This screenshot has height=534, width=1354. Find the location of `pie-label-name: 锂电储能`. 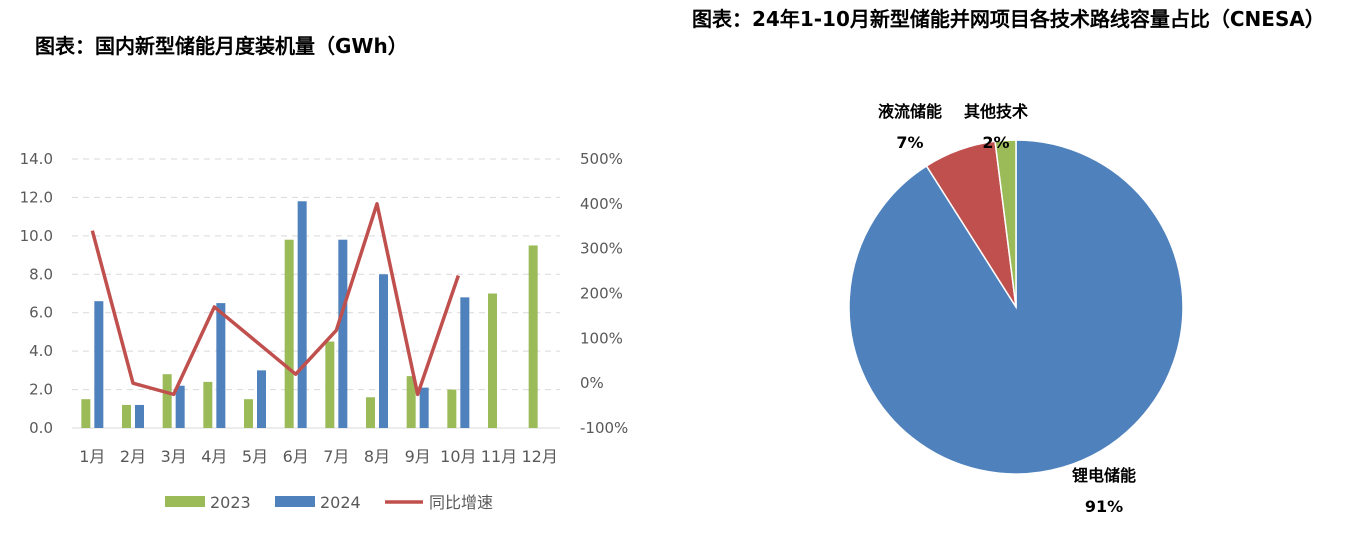

pie-label-name: 锂电储能 is located at coordinates (1104, 475).